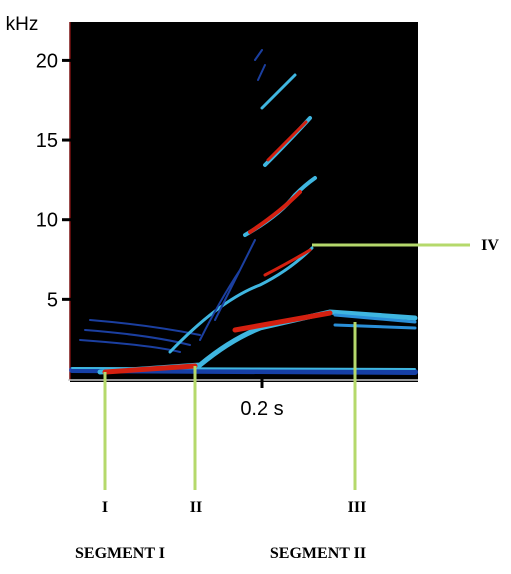 The width and height of the screenshot is (511, 574). I want to click on marker-label: II, so click(196, 507).